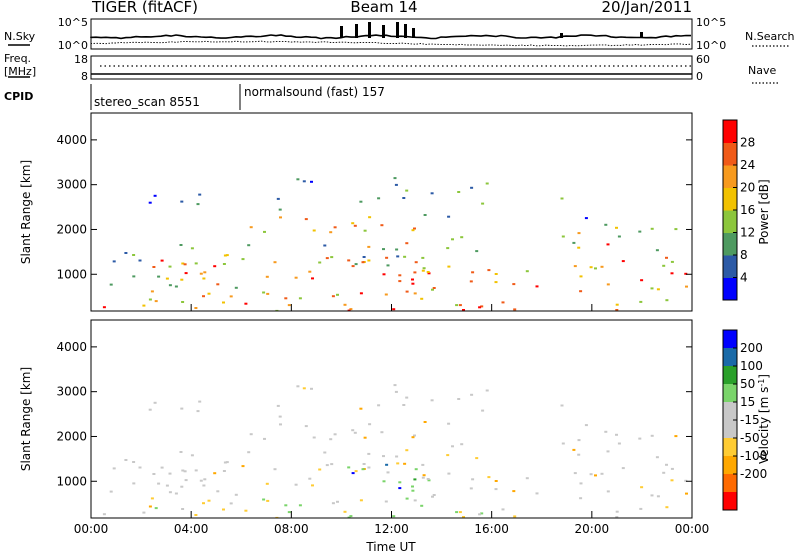 The width and height of the screenshot is (800, 554). Describe the element at coordinates (764, 425) in the screenshot. I see `velocity-colorbar-label-main: Velocity [m s` at that location.